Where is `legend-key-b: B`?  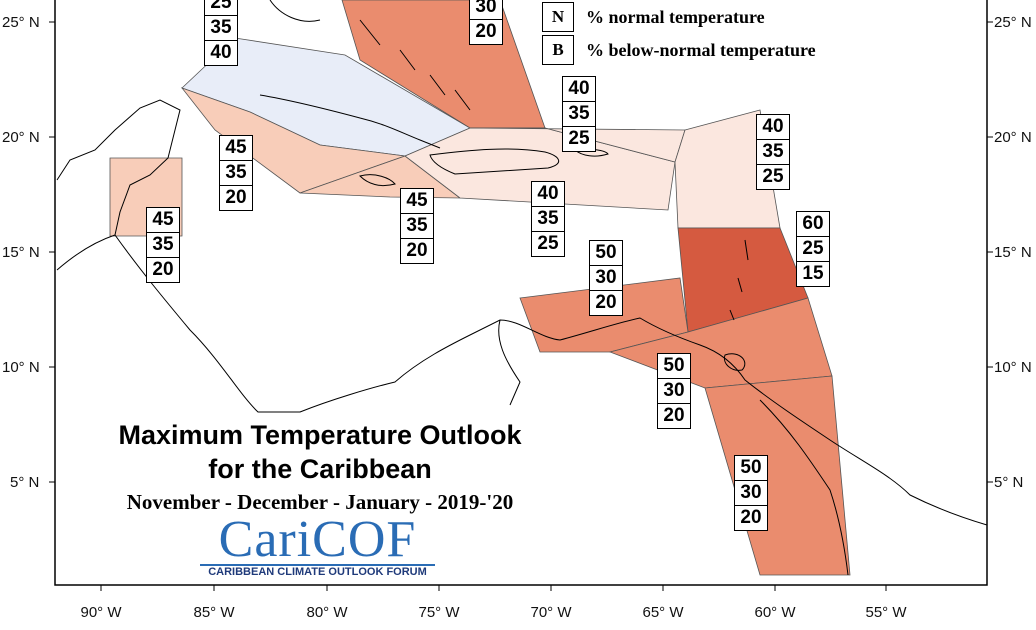 legend-key-b: B is located at coordinates (558, 50).